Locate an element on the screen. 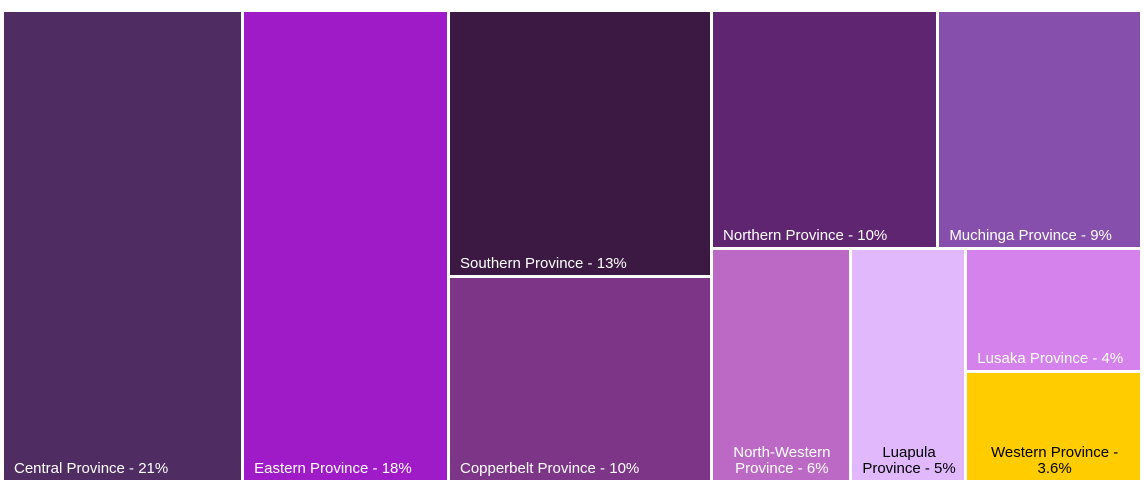 The image size is (1144, 483). tile: Western Province - 3.6% is located at coordinates (1053, 426).